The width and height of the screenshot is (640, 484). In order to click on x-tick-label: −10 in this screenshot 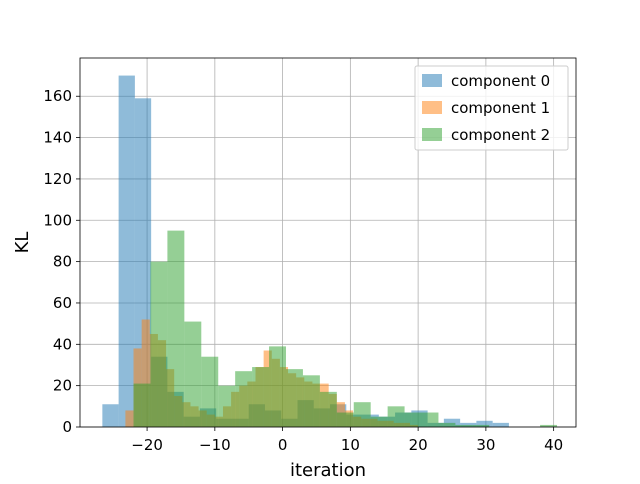, I will do `click(215, 445)`.